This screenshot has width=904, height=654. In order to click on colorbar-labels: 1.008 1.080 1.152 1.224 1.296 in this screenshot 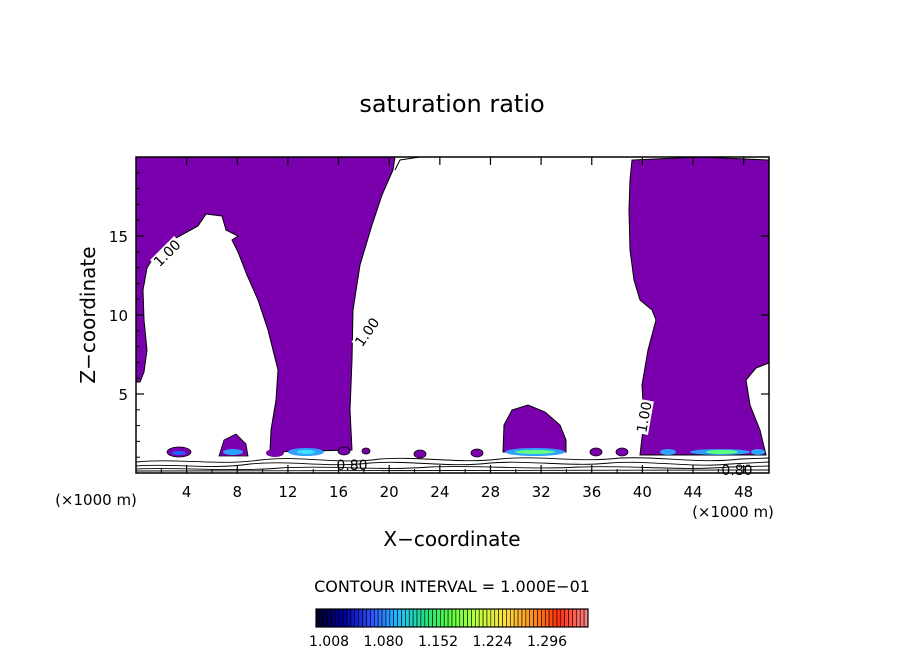, I will do `click(438, 642)`.